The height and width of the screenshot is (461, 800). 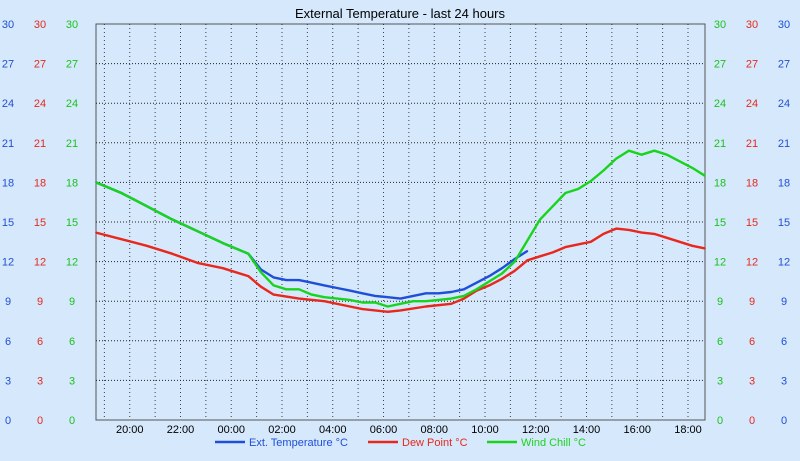 What do you see at coordinates (298, 443) in the screenshot?
I see `legend-label: Ext. Temperature °C` at bounding box center [298, 443].